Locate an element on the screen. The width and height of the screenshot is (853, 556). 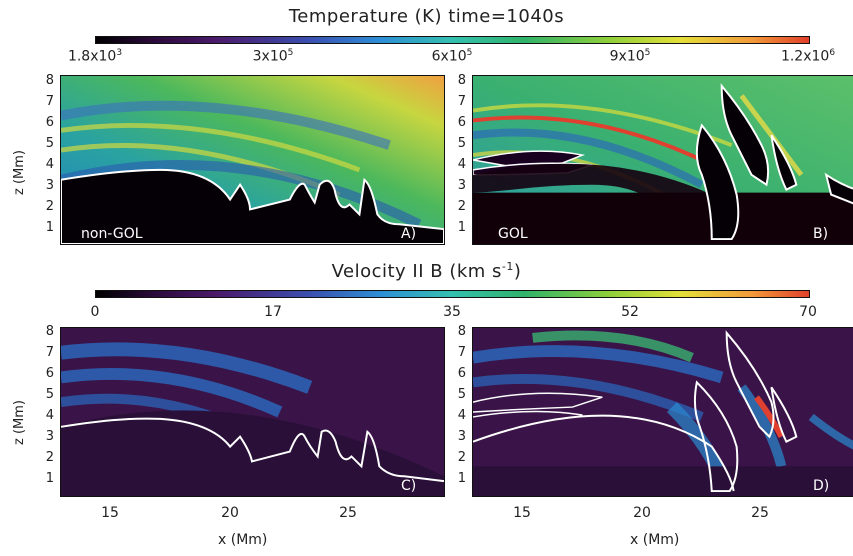
vel-tick-4: 70 is located at coordinates (808, 312).